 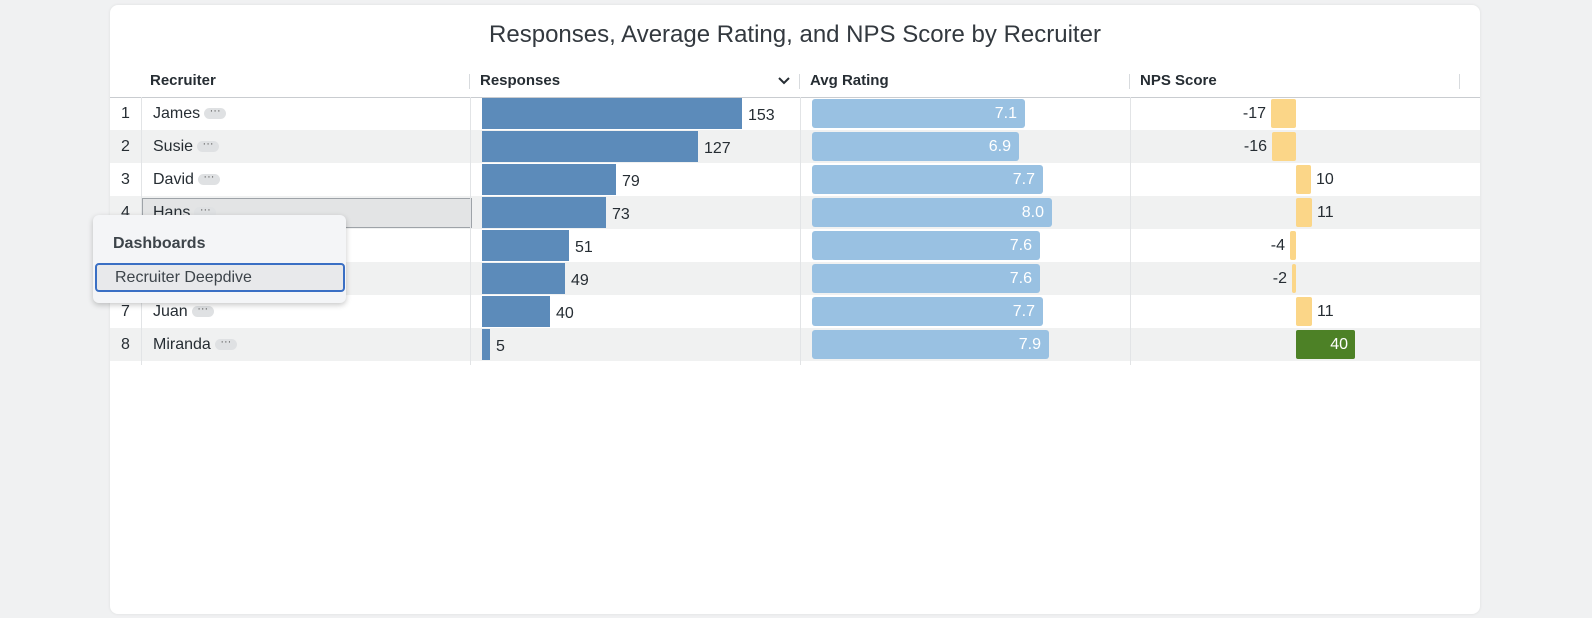 What do you see at coordinates (784, 81) in the screenshot?
I see `sort-chevron-down-icon` at bounding box center [784, 81].